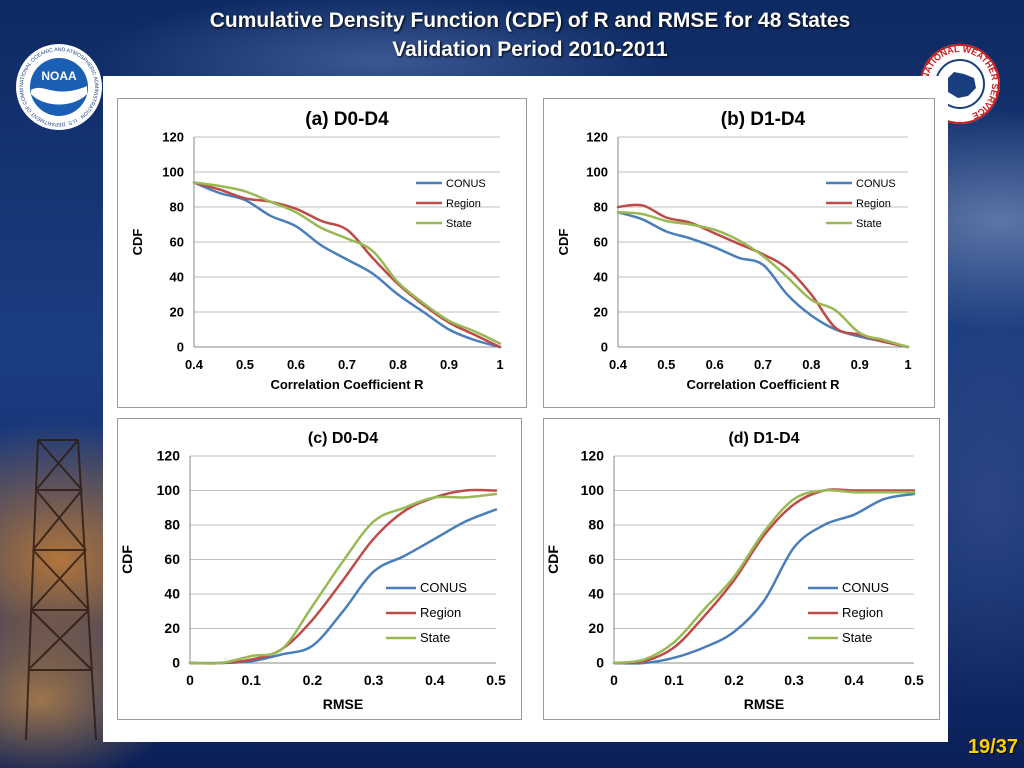  What do you see at coordinates (61, 589) in the screenshot?
I see `radar-tower-image` at bounding box center [61, 589].